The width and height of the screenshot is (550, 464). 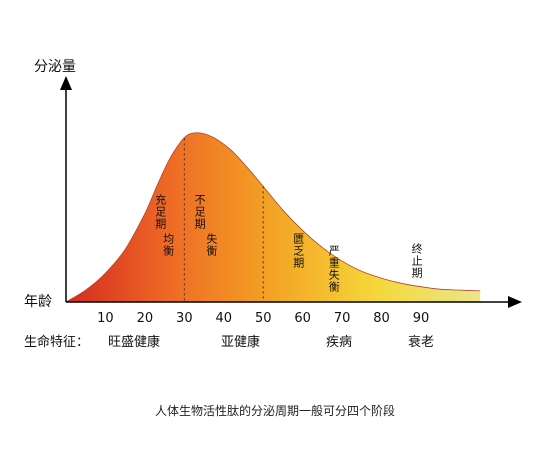 What do you see at coordinates (38, 302) in the screenshot?
I see `x-axis-label: 年龄` at bounding box center [38, 302].